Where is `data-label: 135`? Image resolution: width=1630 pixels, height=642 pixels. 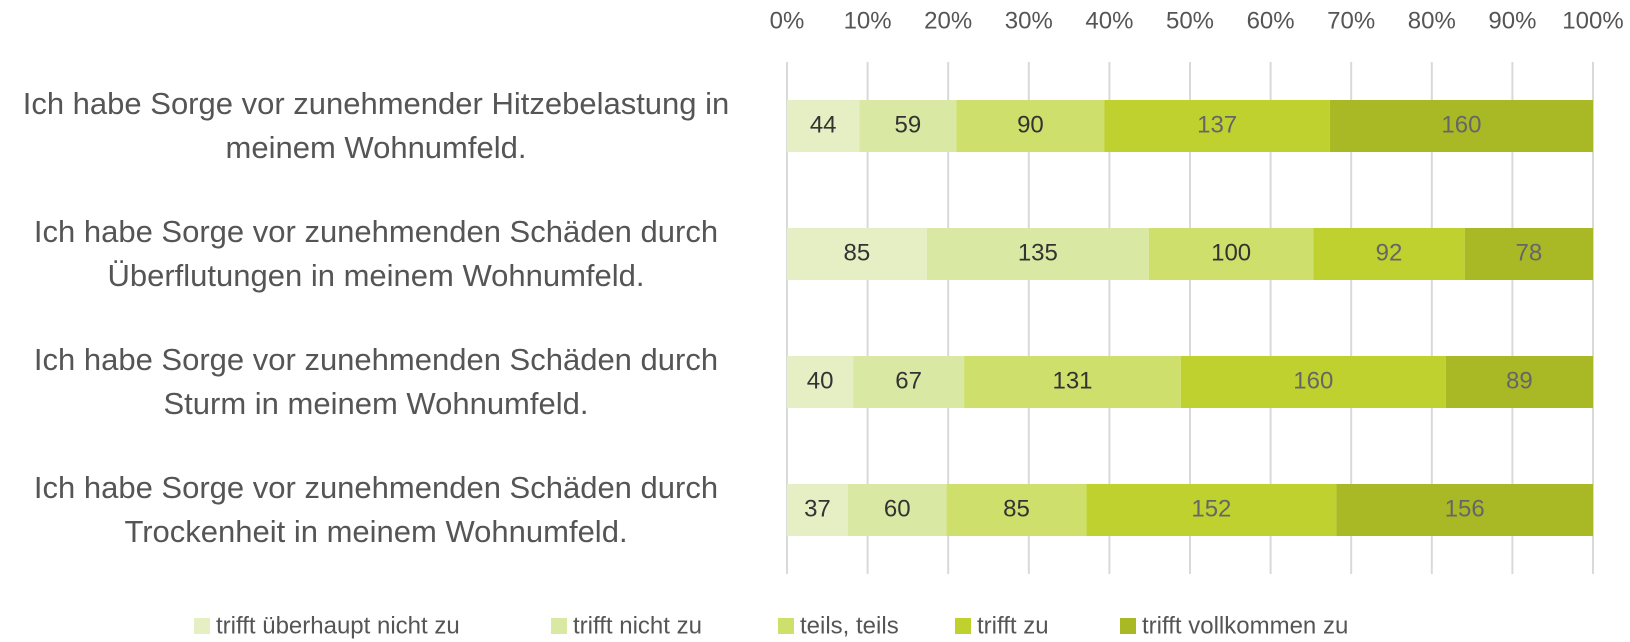 data-label: 135 is located at coordinates (1038, 252).